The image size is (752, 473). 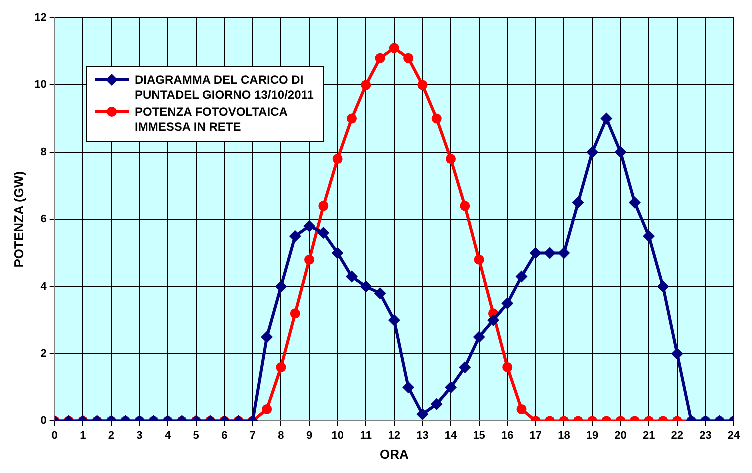 What do you see at coordinates (394, 436) in the screenshot?
I see `x-tick-label: 12` at bounding box center [394, 436].